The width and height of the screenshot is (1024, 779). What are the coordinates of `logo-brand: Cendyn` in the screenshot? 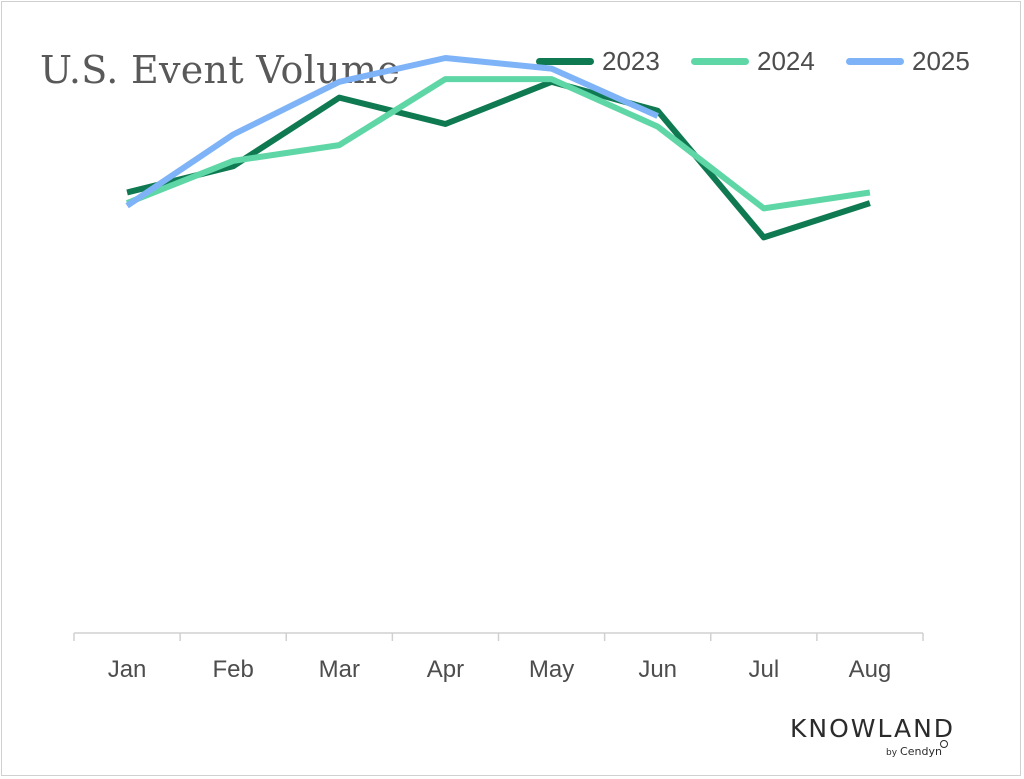 It's located at (921, 751).